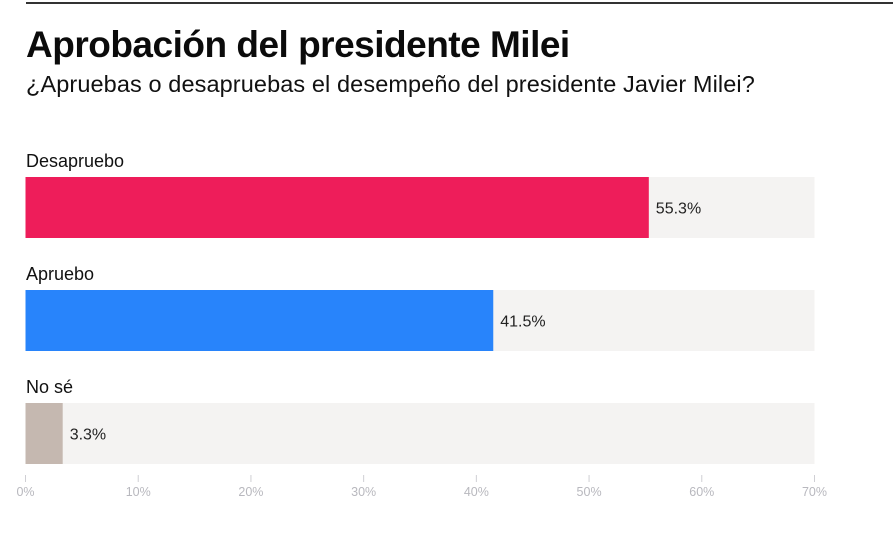 This screenshot has width=893, height=540. Describe the element at coordinates (363, 492) in the screenshot. I see `x-tick-label: 30%` at that location.